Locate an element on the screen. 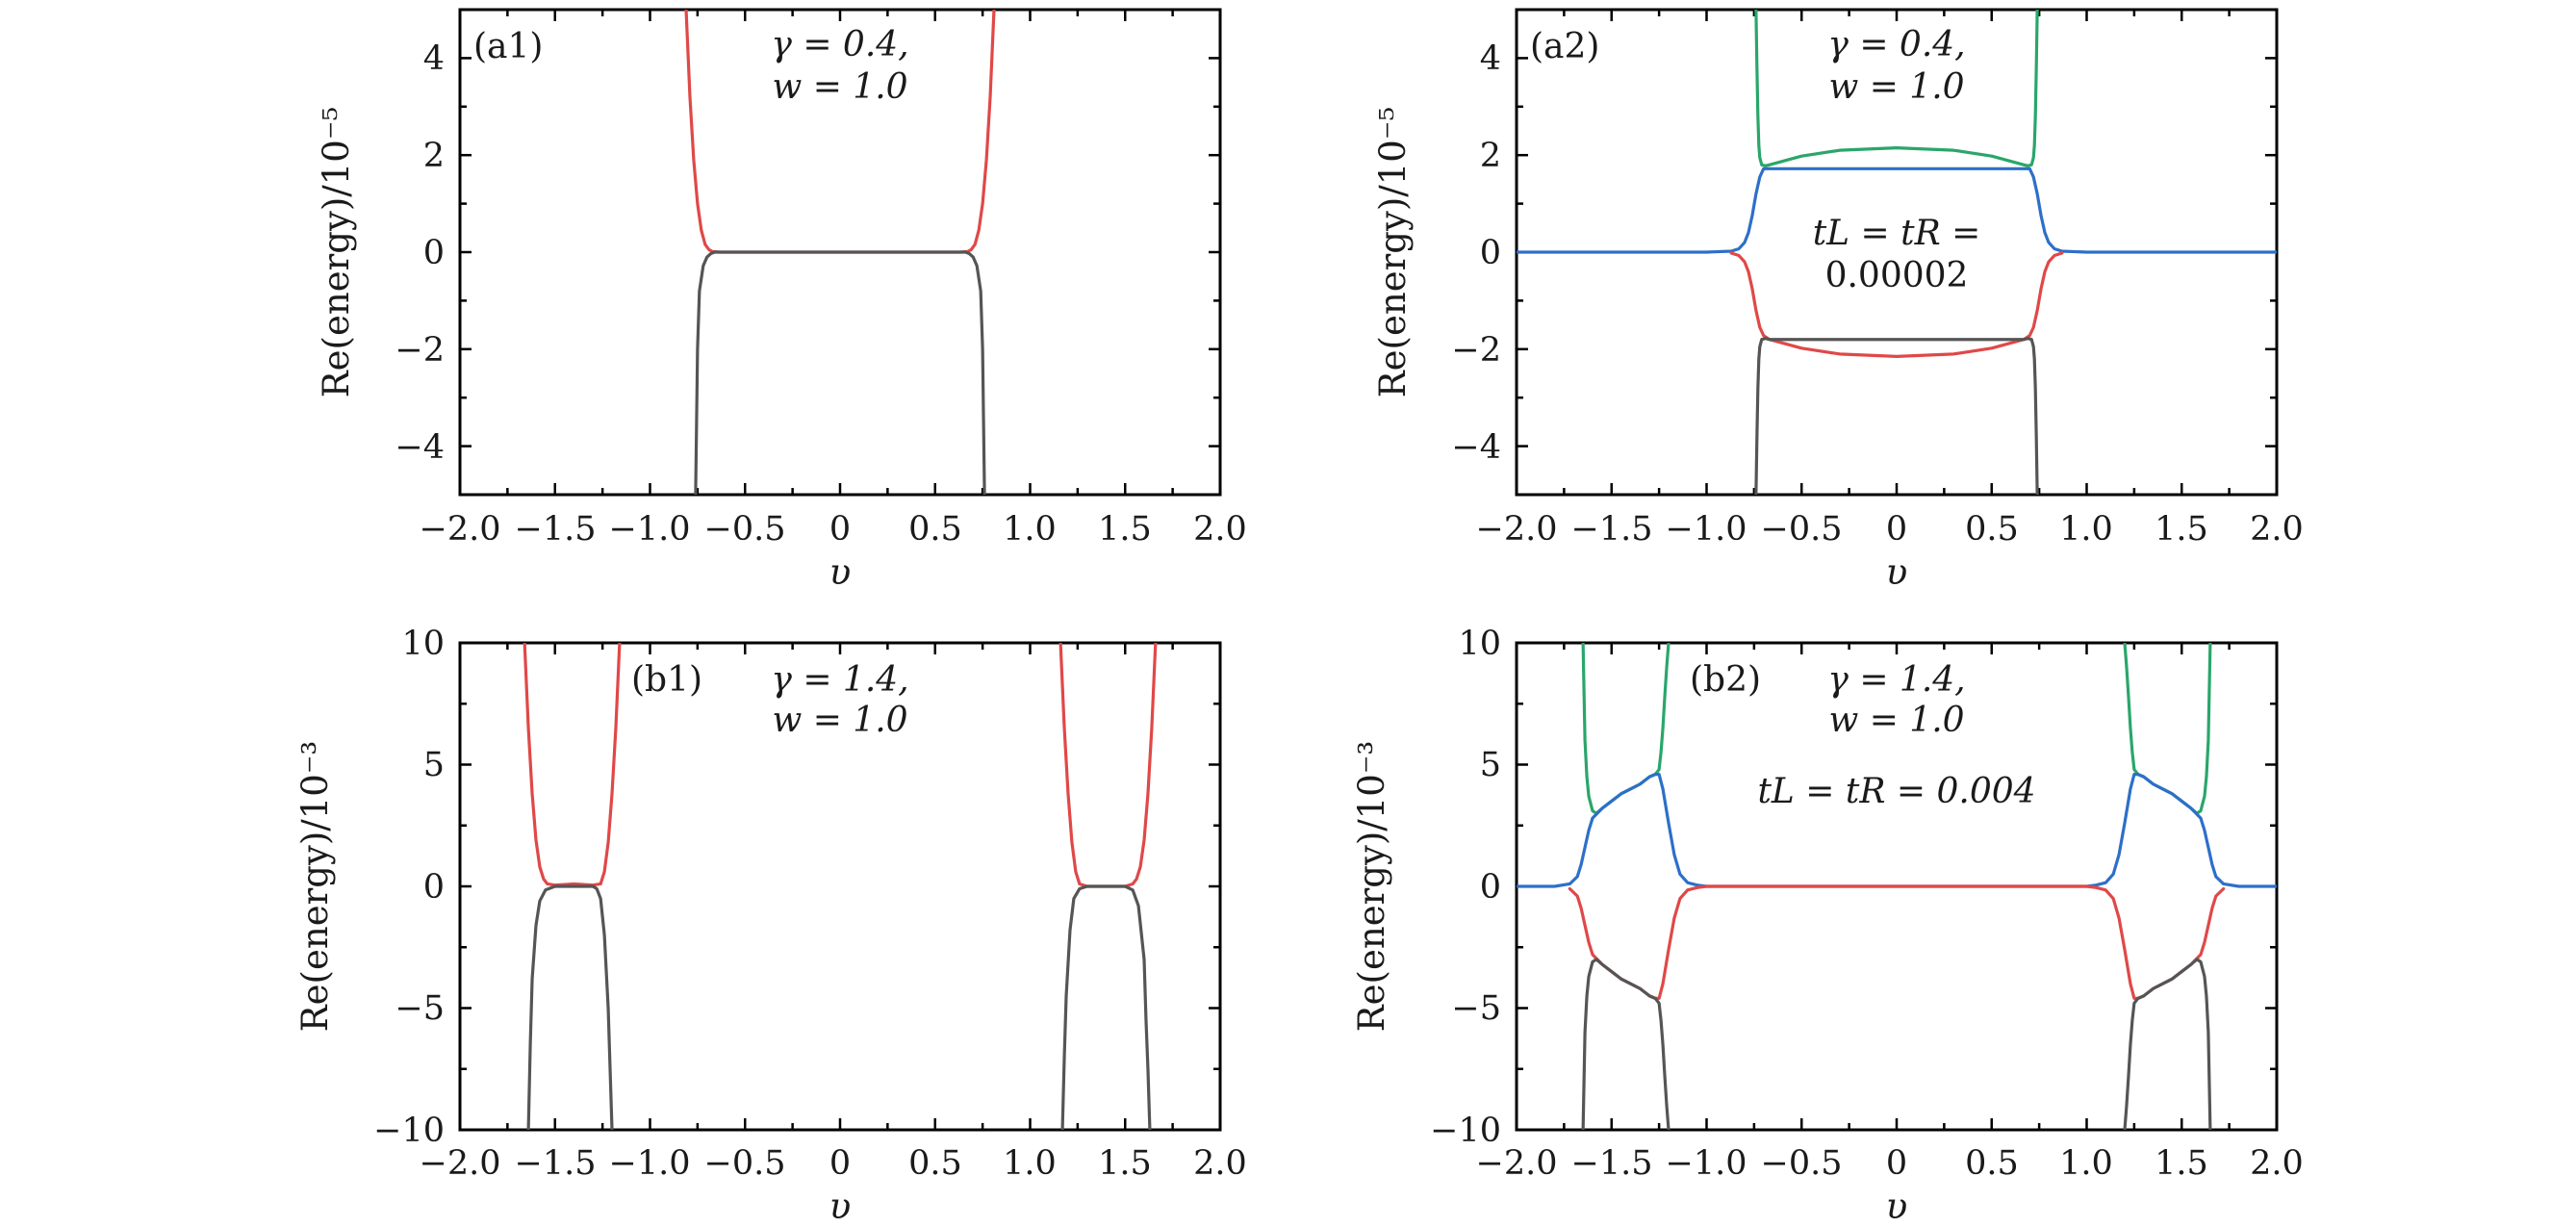  coupling-annotation: tL = tR = is located at coordinates (1897, 233).